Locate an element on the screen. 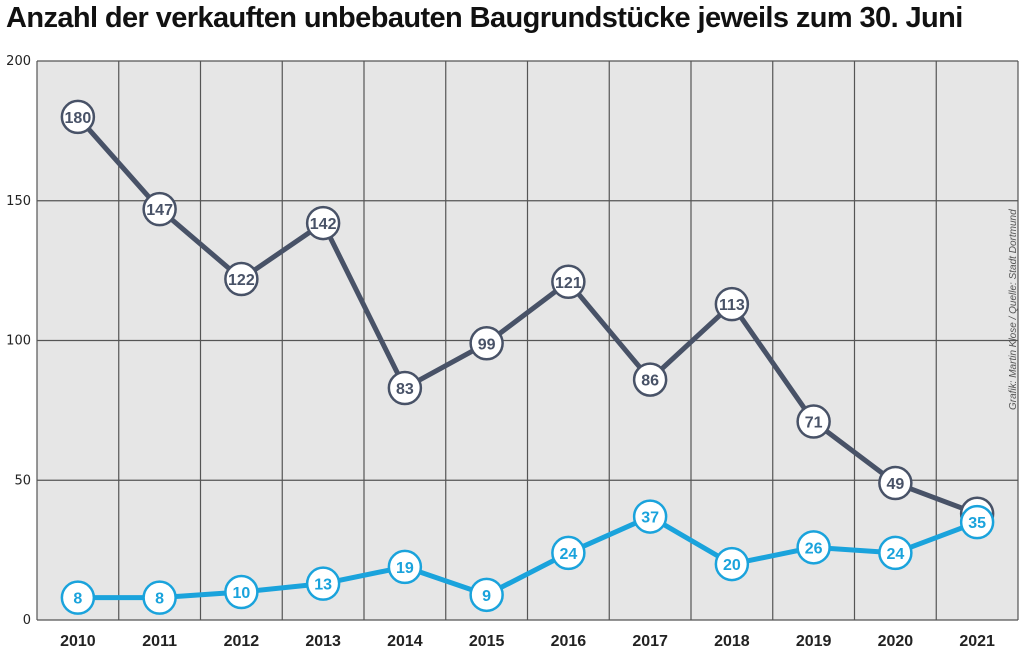 This screenshot has width=1024, height=658. x-tick-label: 2014 is located at coordinates (405, 641).